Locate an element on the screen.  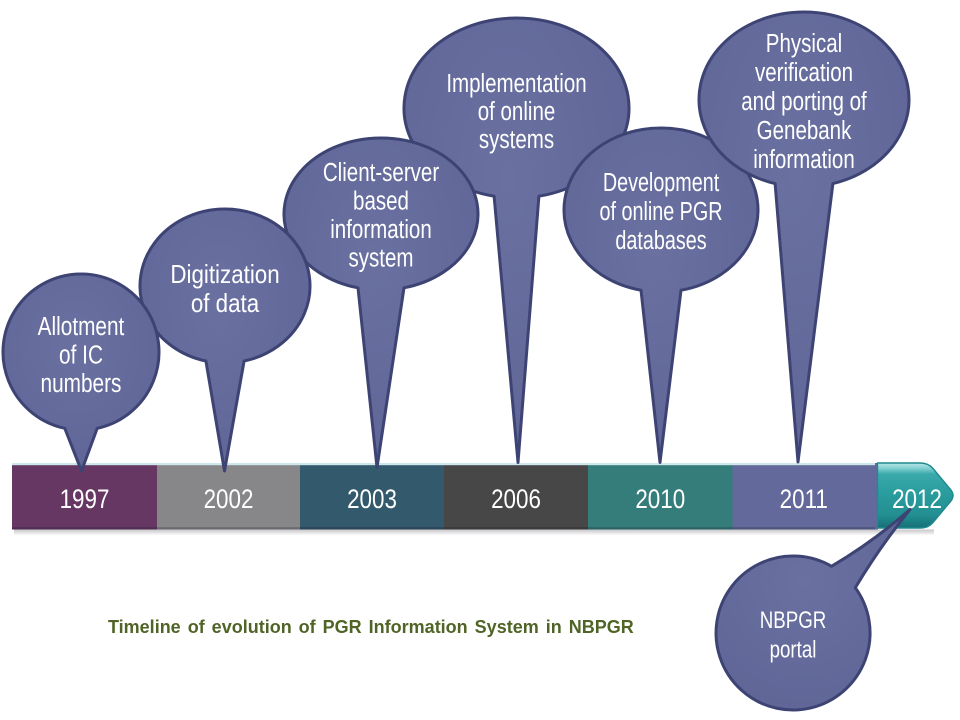
svg-text: 2003 is located at coordinates (372, 499).